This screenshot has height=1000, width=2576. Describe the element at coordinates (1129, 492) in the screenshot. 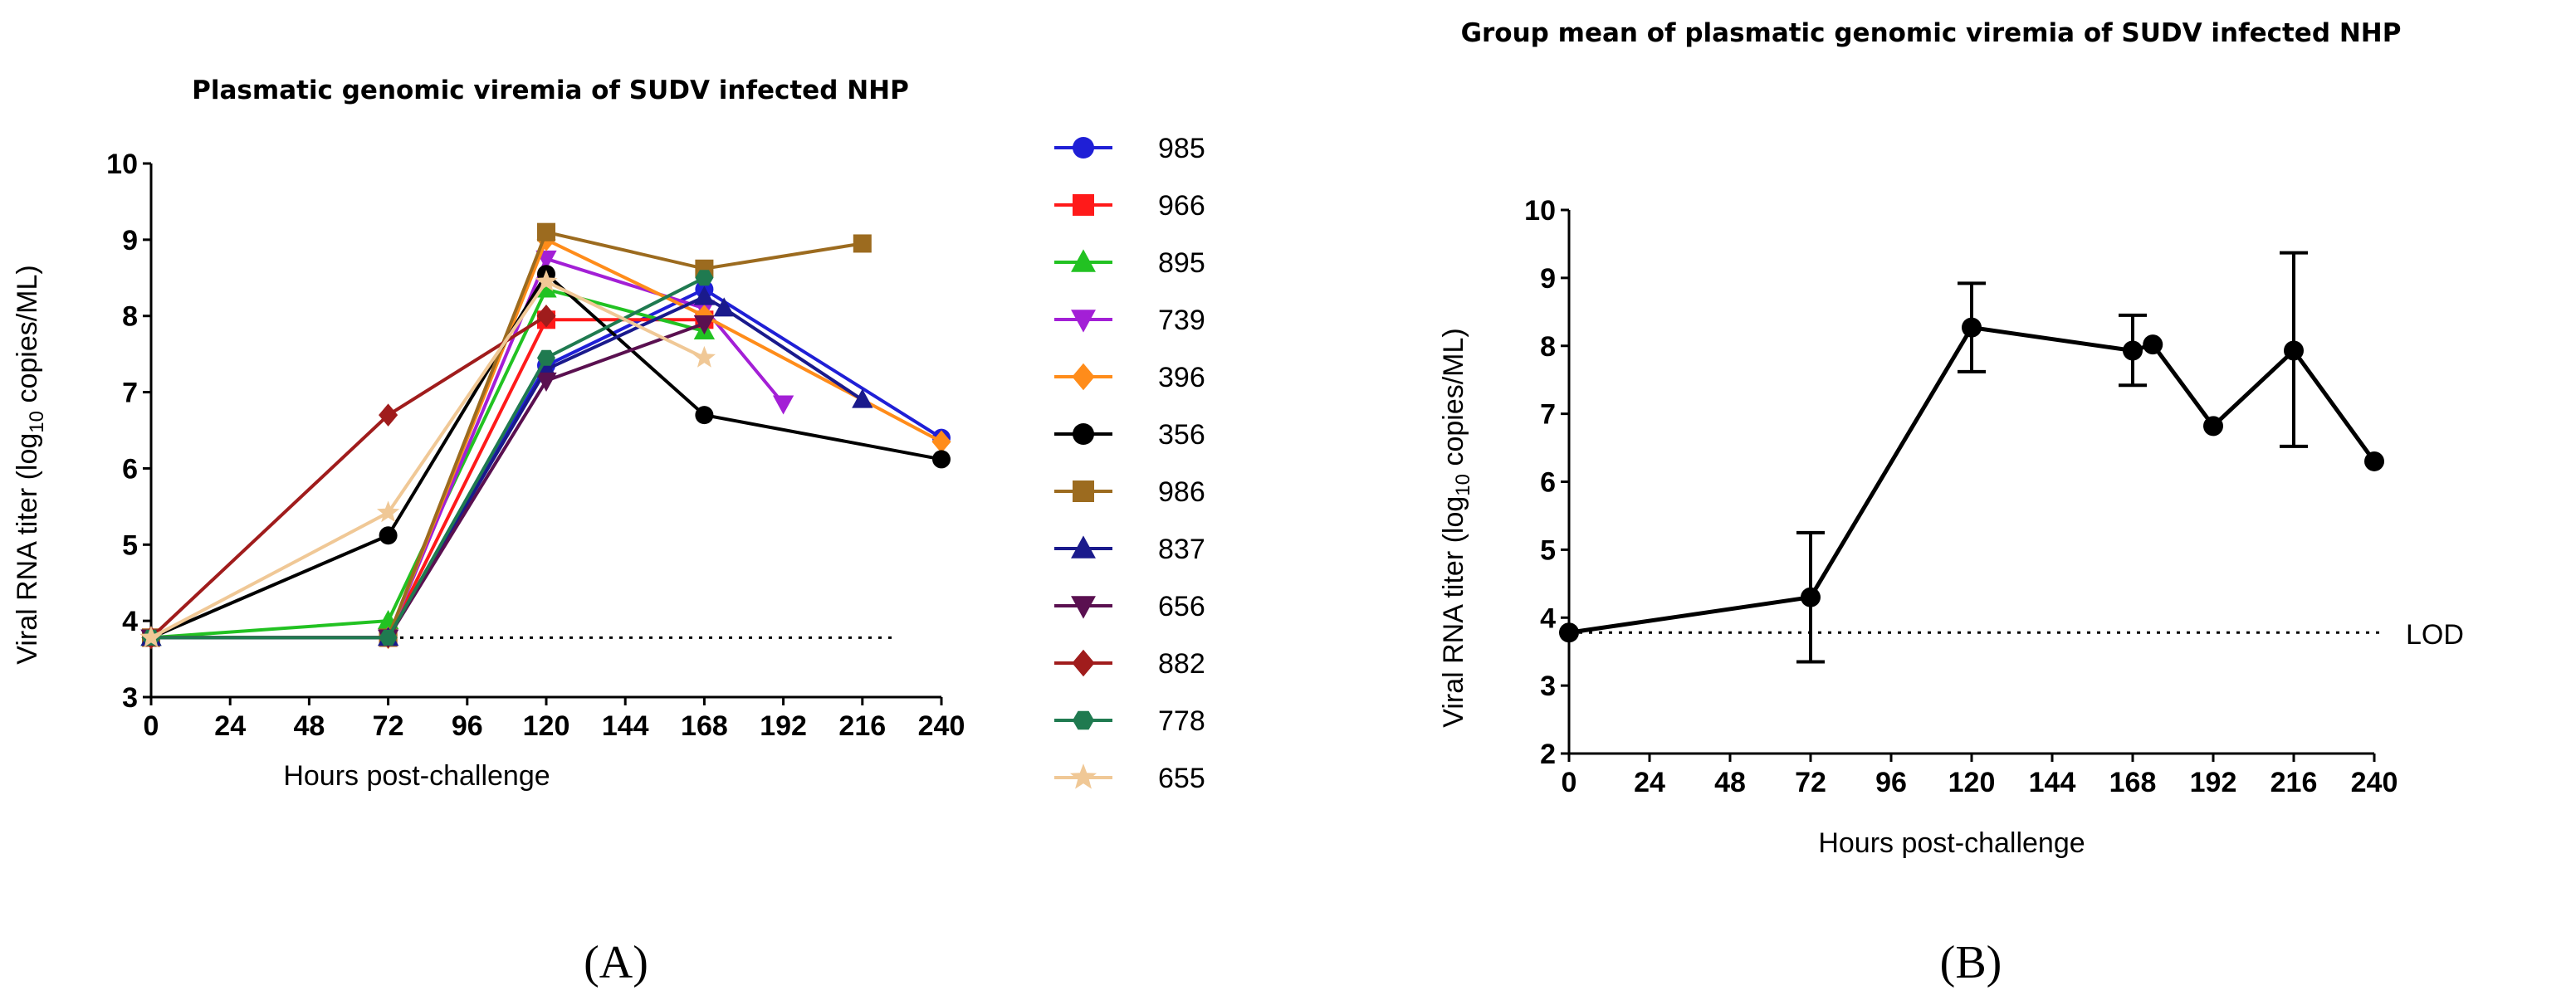

I see `legend-item-986: 986` at that location.